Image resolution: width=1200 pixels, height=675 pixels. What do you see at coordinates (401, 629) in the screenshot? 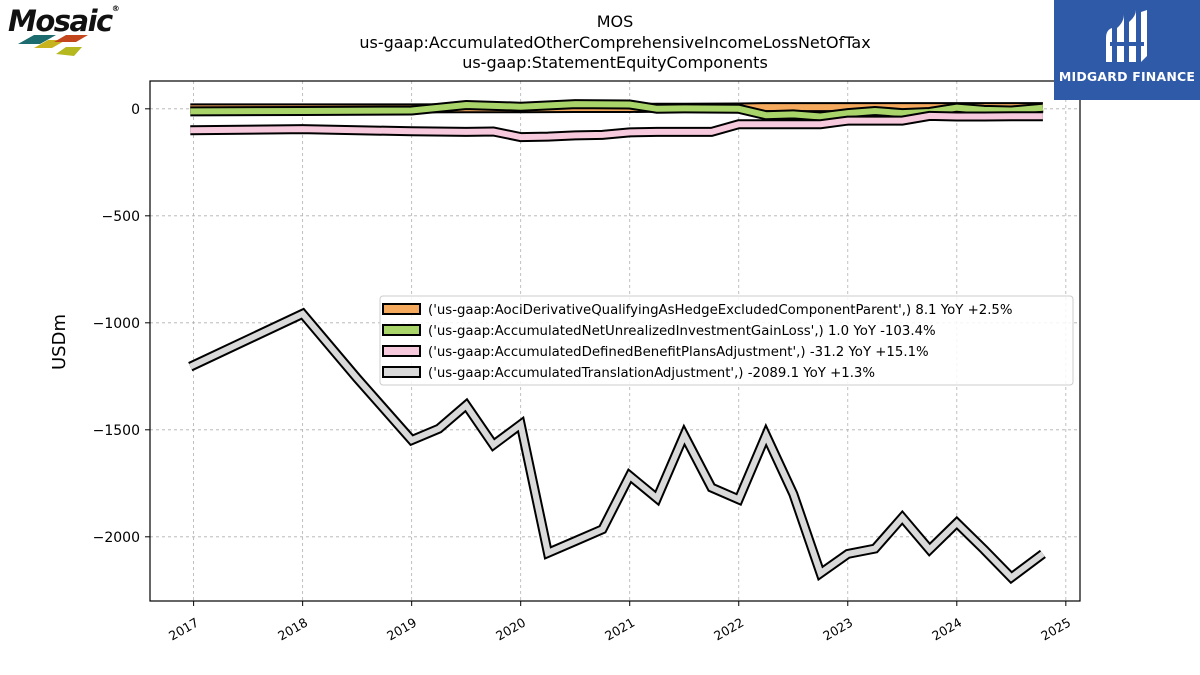
I see `x-tick-label: 2019` at bounding box center [401, 629].